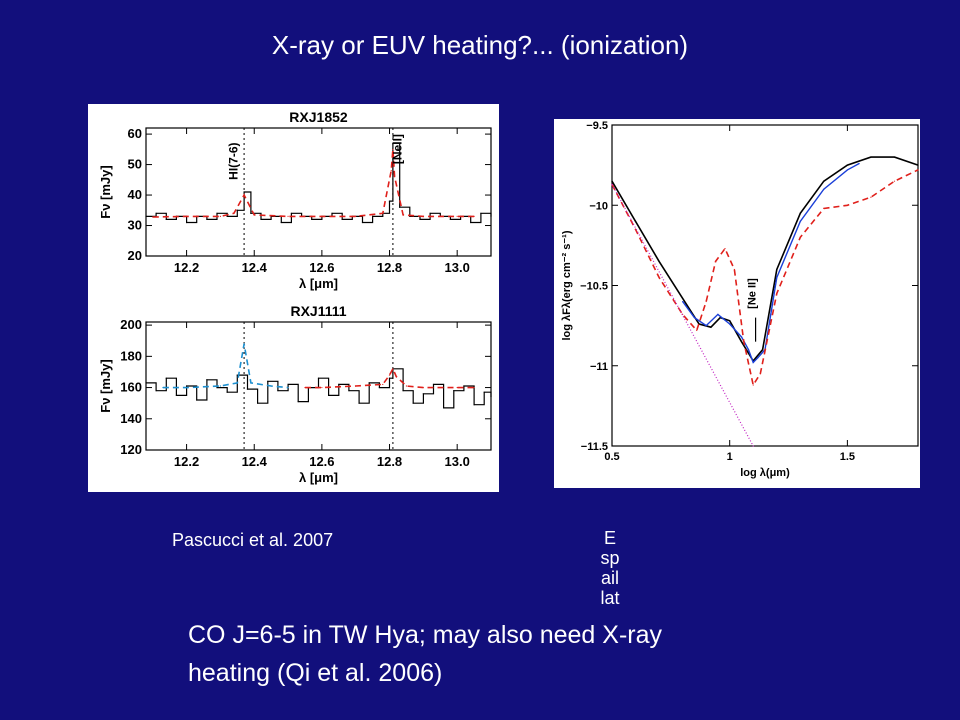  I want to click on series-line-dashed-red, so click(765, 278).